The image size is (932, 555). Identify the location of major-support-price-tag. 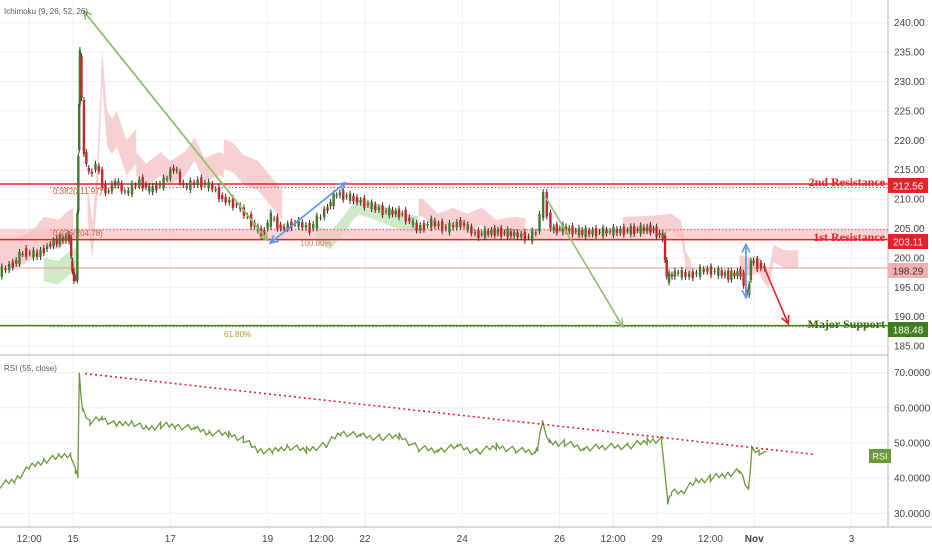
(908, 329).